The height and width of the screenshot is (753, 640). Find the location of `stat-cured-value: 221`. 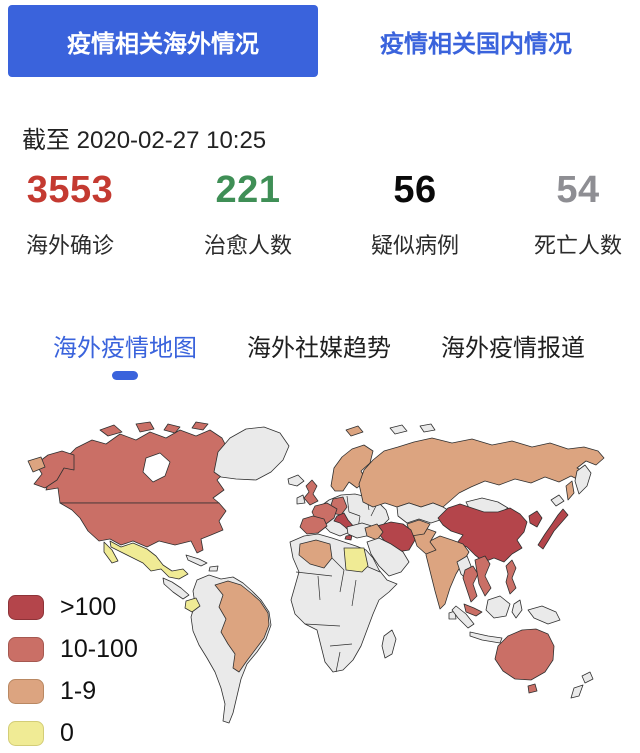

stat-cured-value: 221 is located at coordinates (248, 190).